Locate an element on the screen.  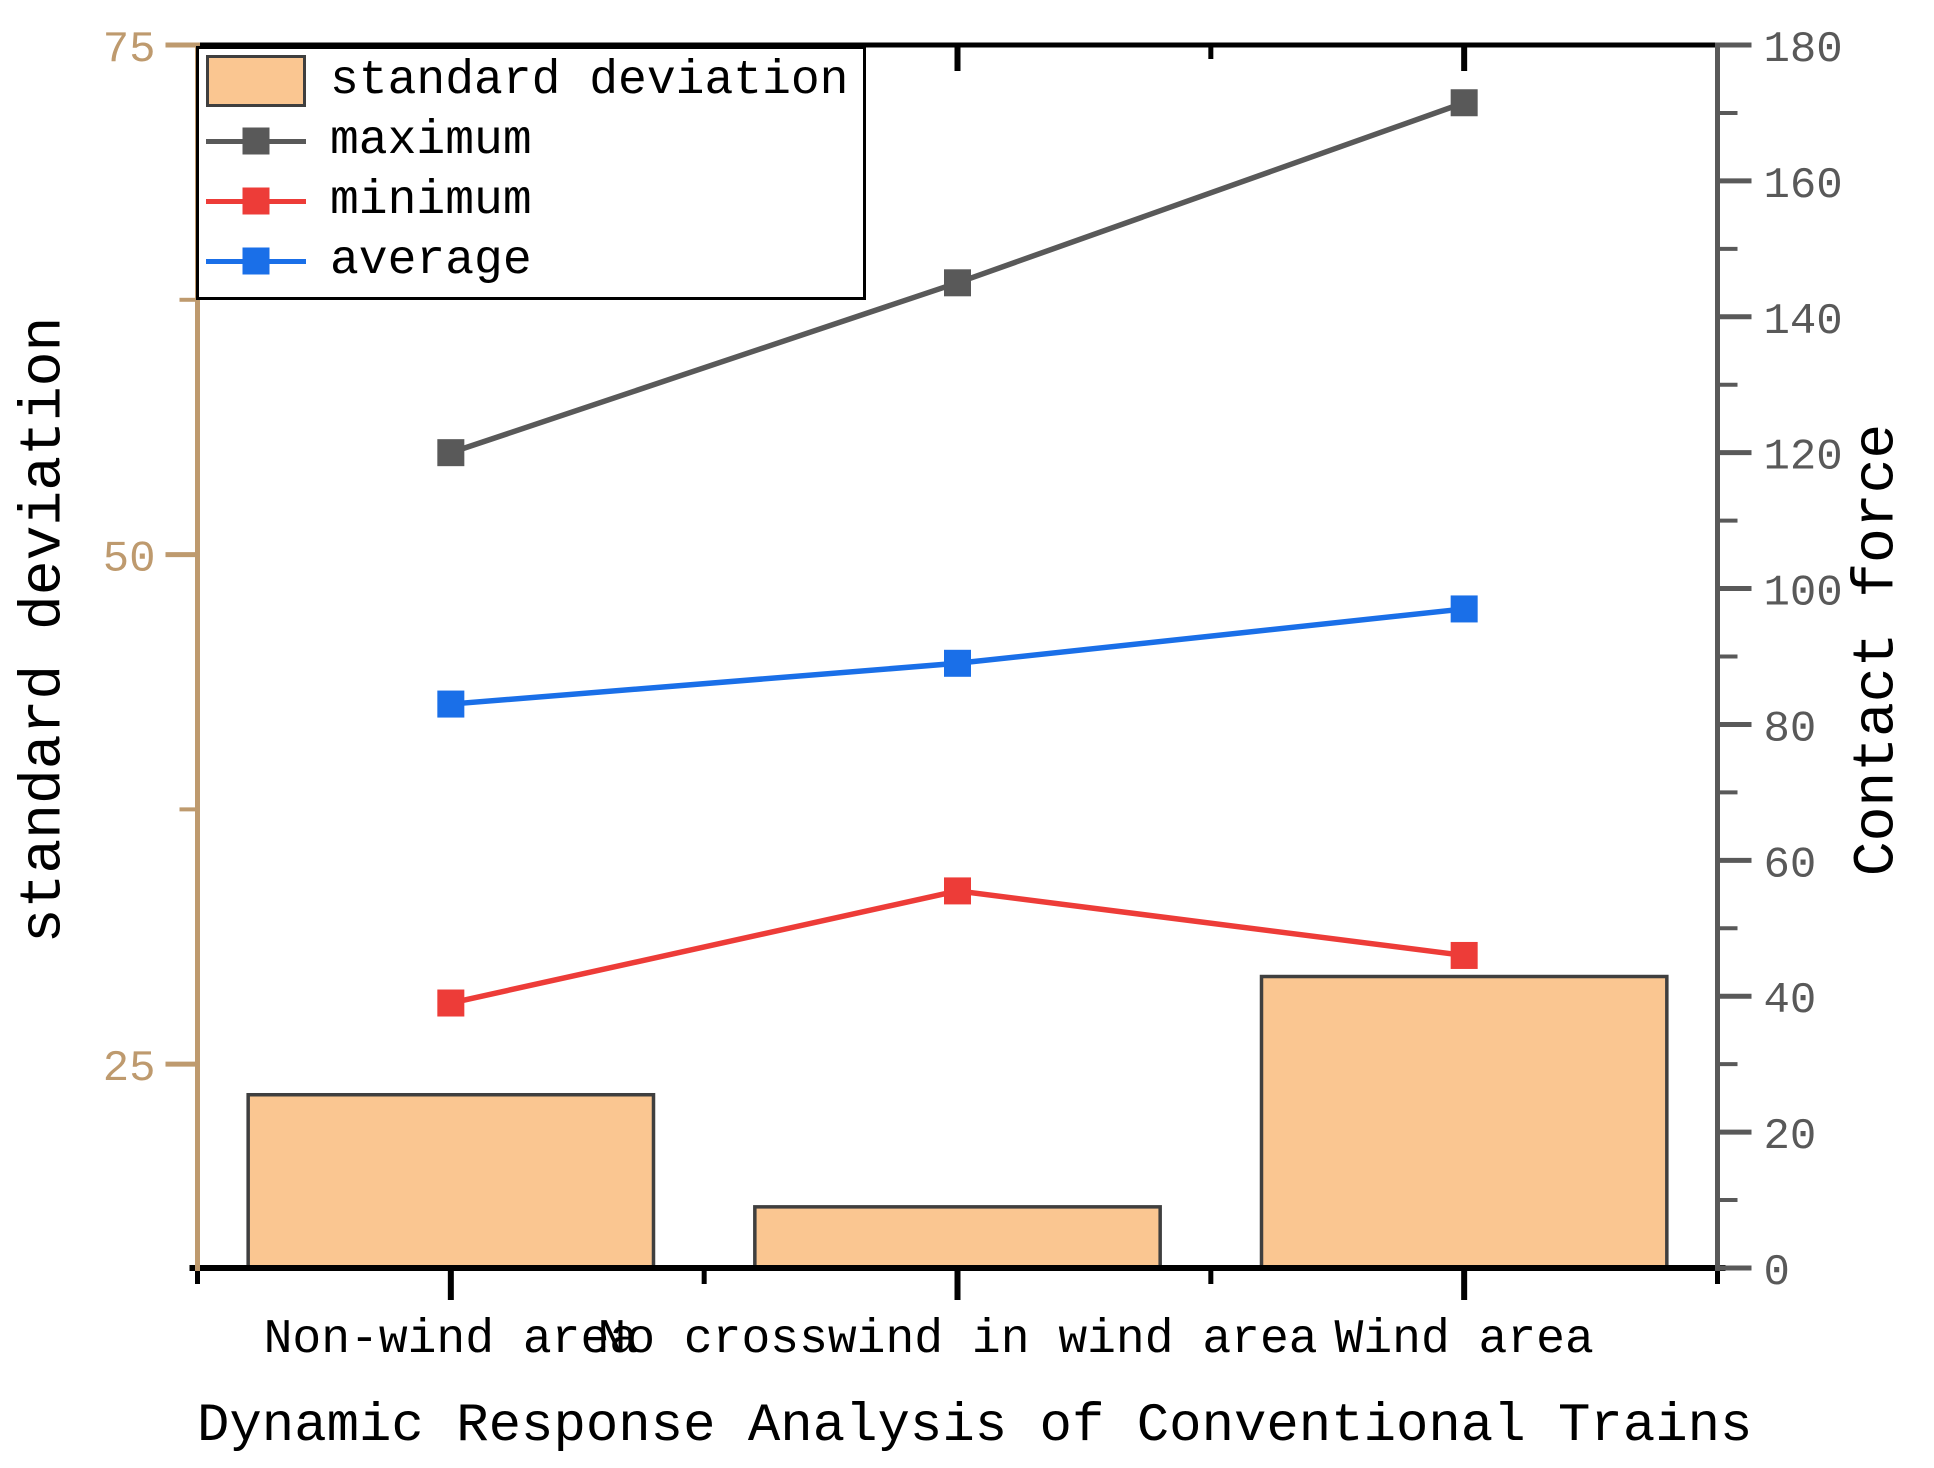
bar-no-crosswind-in-wind-area is located at coordinates (957, 1237).